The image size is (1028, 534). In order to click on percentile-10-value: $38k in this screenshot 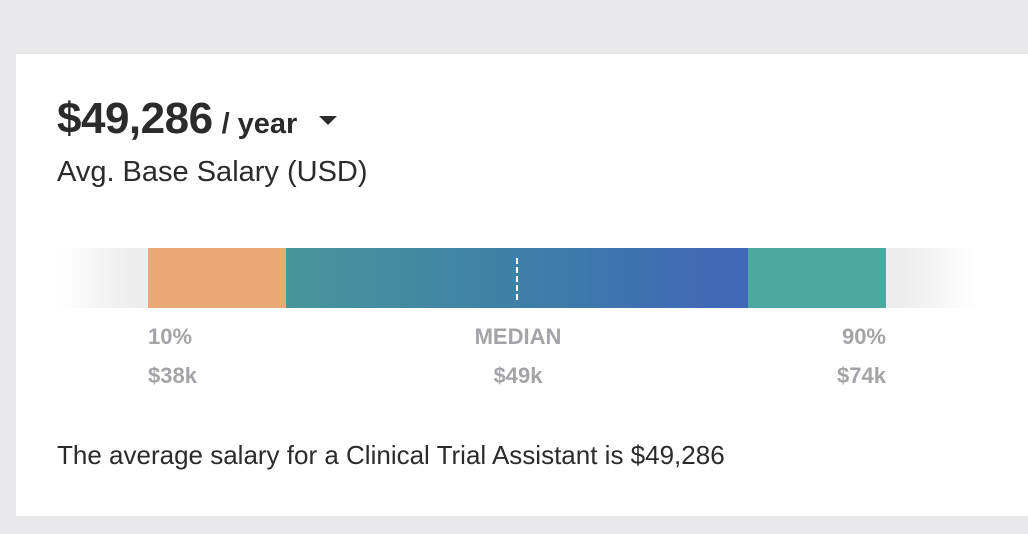, I will do `click(172, 375)`.